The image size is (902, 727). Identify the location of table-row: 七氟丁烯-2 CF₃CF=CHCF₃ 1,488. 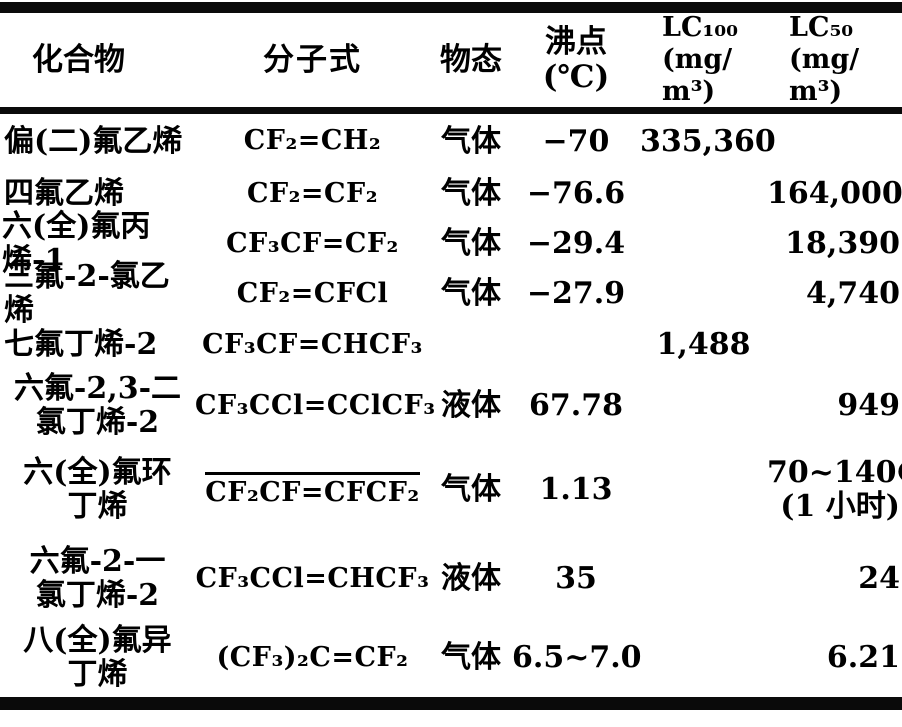
(451, 345).